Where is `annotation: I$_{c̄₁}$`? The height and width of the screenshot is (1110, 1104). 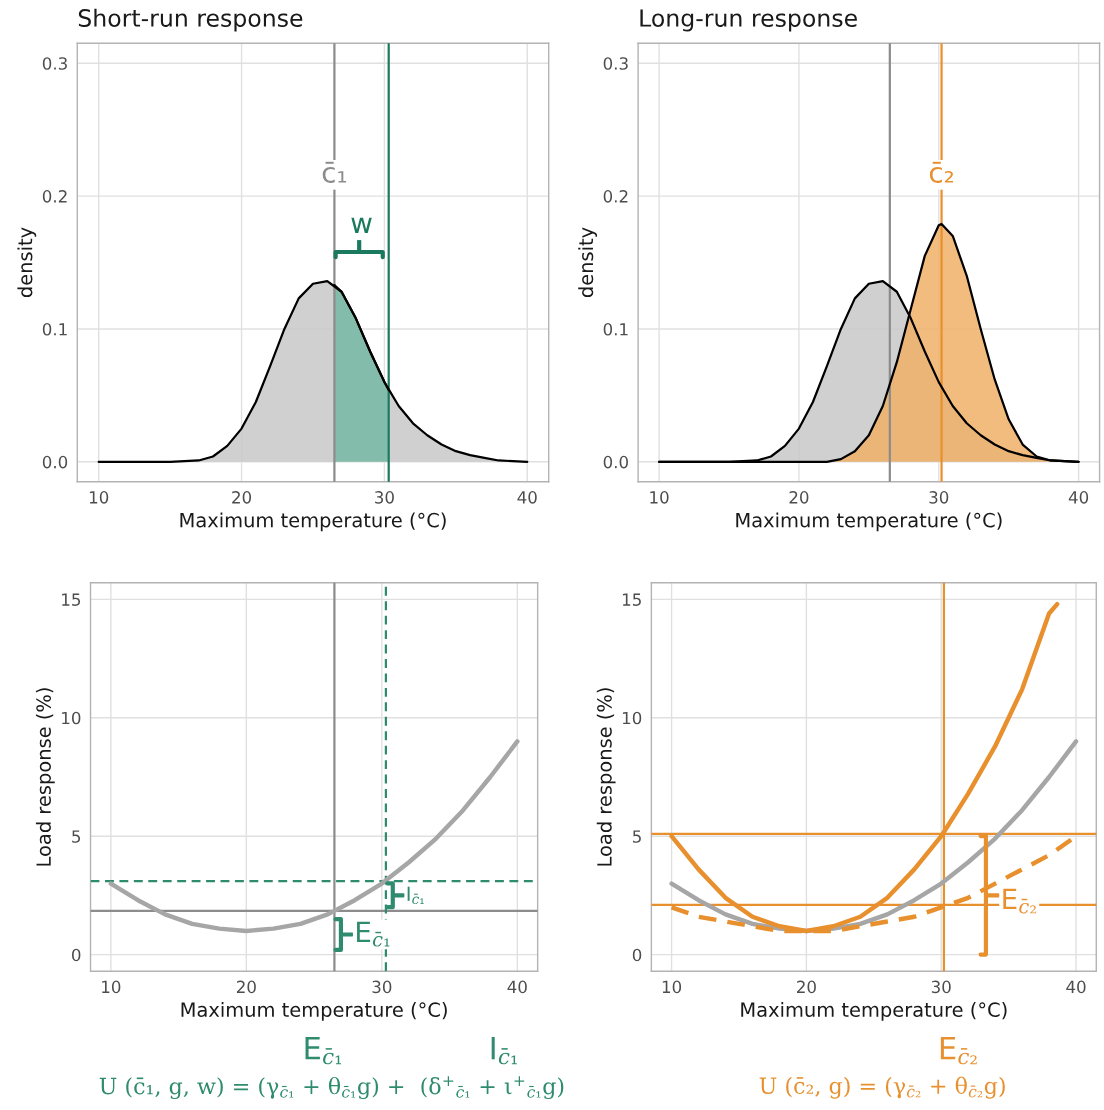
annotation: I$_{c̄₁}$ is located at coordinates (415, 895).